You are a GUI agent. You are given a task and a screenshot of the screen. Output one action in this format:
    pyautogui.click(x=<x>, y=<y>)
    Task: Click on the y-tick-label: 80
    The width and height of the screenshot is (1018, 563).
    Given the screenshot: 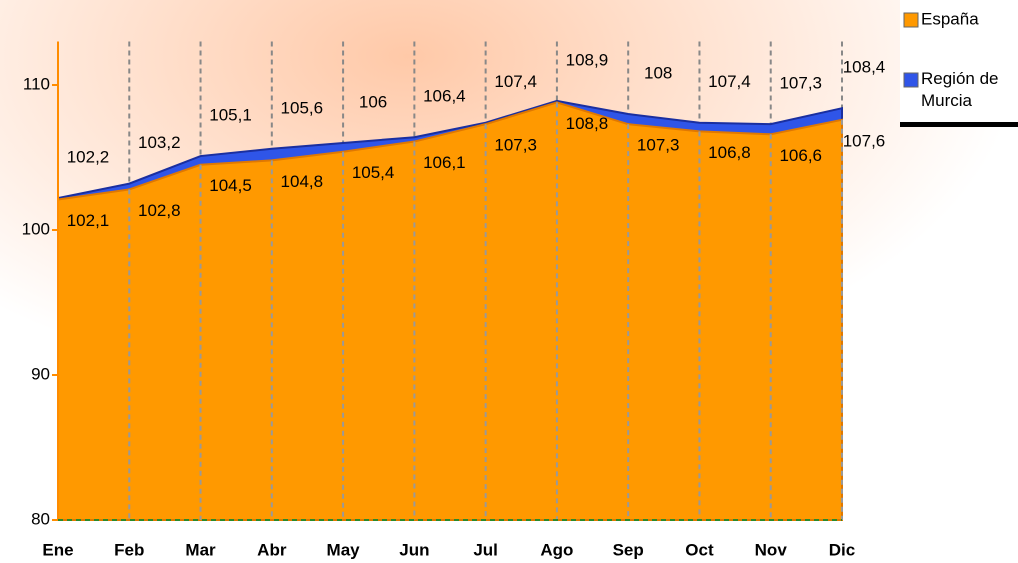 What is the action you would take?
    pyautogui.click(x=40, y=518)
    